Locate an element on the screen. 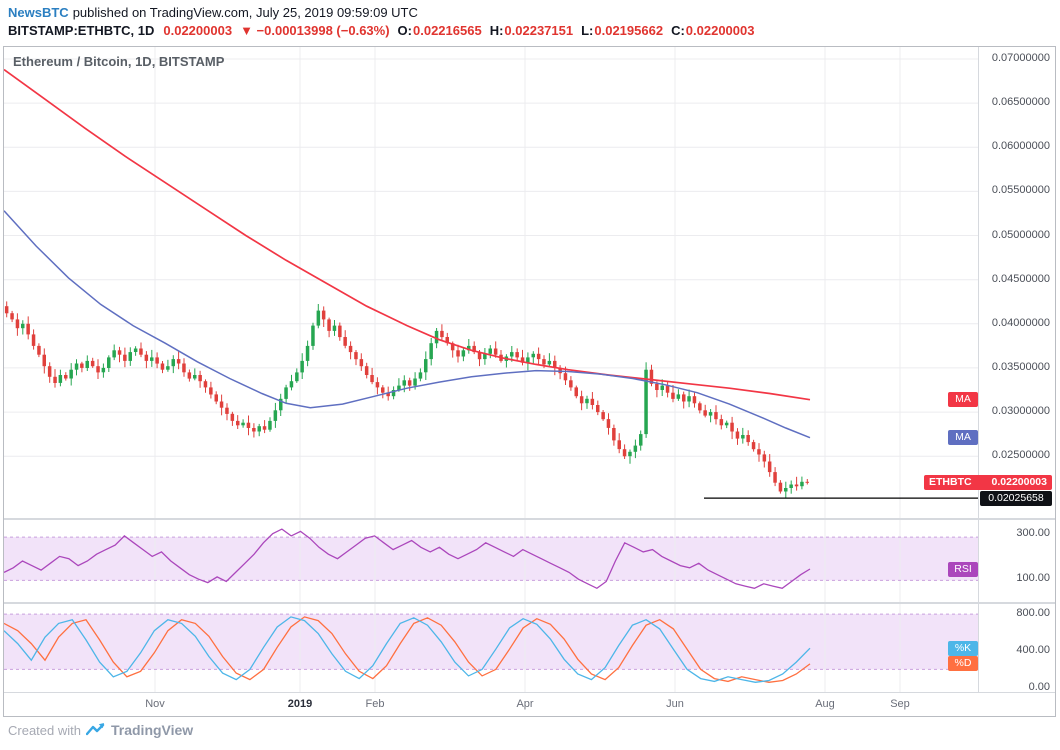  rsi-scale-label: 100.00 is located at coordinates (1033, 578).